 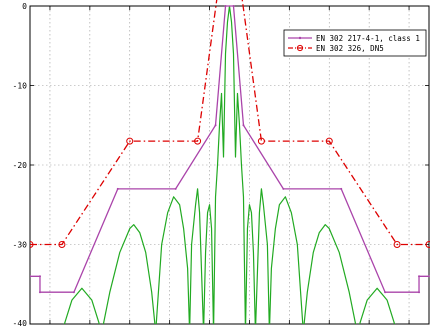 I want to click on y-tick-label: -40, so click(x=20, y=323).